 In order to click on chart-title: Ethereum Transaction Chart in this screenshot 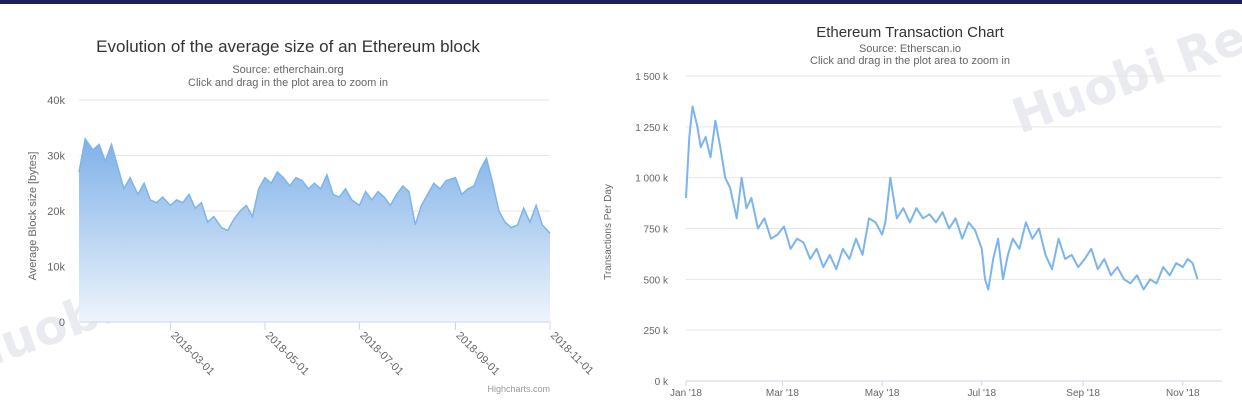, I will do `click(910, 32)`.